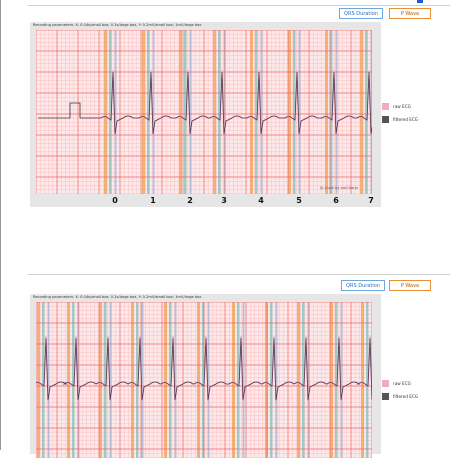  I want to click on scroll-indicator, so click(420, 1).